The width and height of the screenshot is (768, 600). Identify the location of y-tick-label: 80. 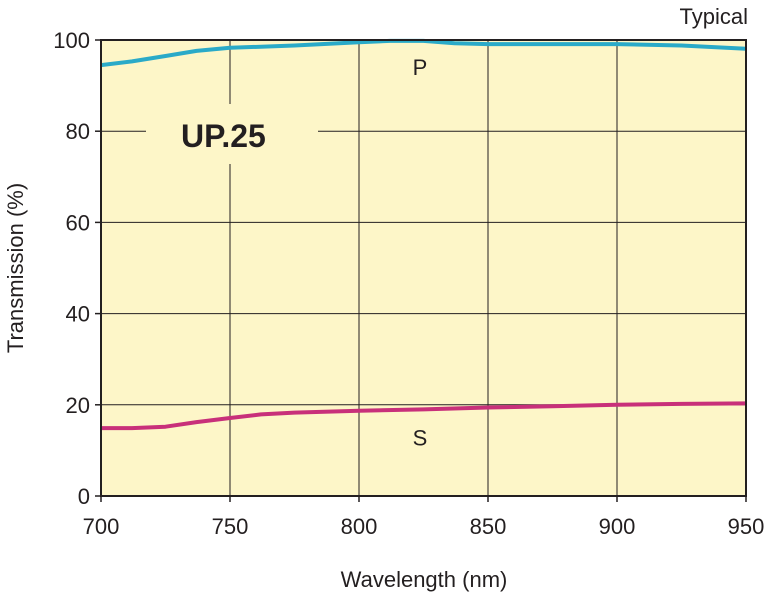
(78, 131).